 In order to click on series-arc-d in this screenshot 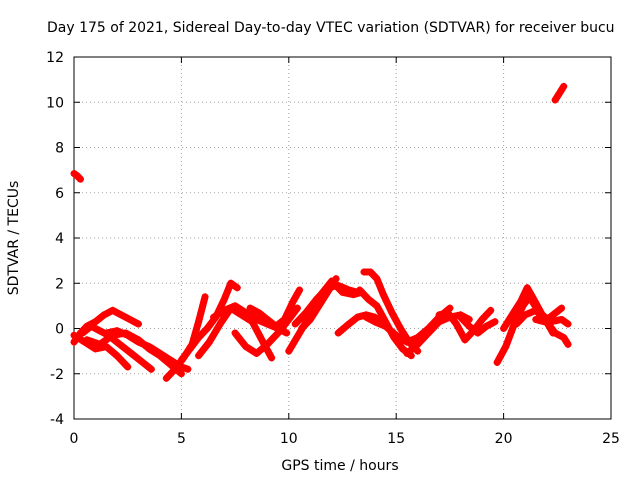, I will do `click(101, 351)`.